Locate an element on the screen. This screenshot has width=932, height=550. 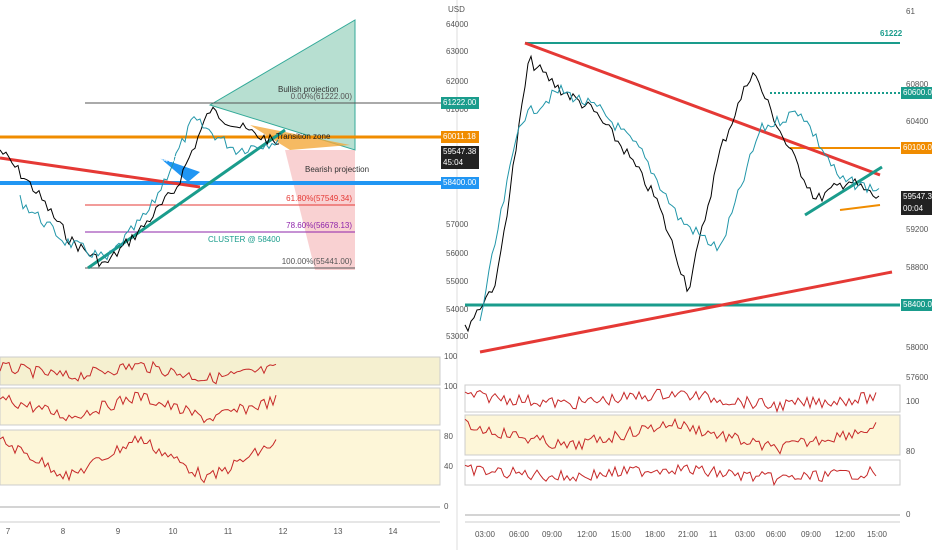
time-axis-label: 13 is located at coordinates (338, 531).